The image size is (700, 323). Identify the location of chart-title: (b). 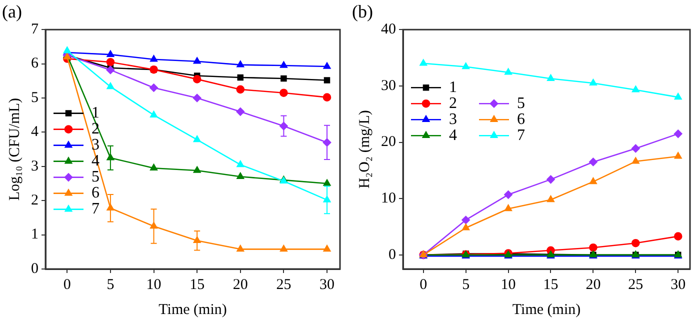
(362, 12).